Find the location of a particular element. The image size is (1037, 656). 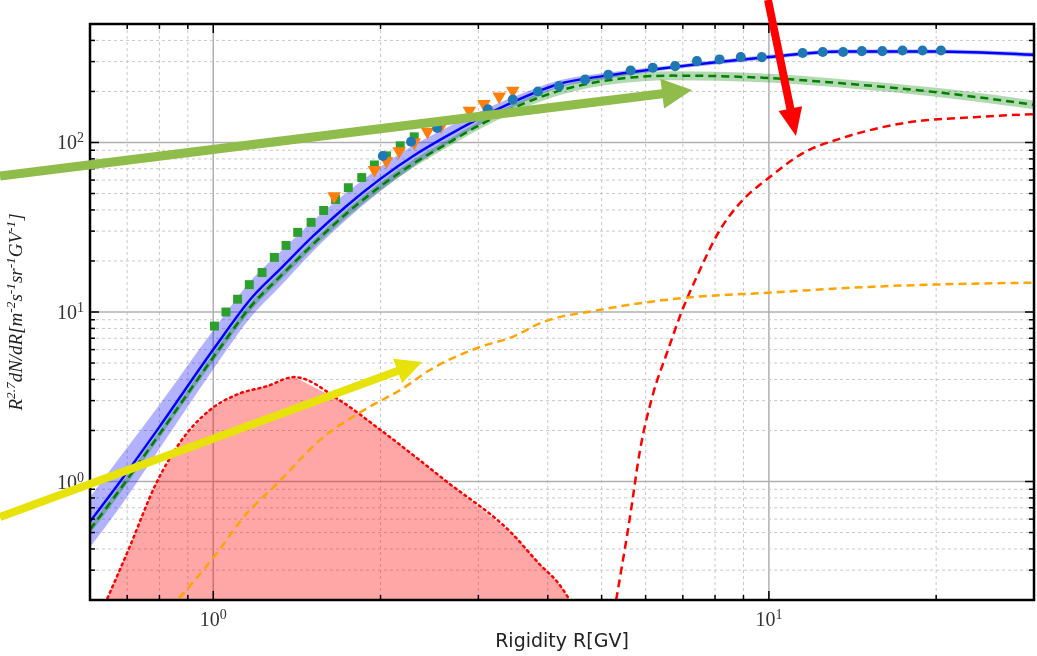

y-tick-label: 10$^{2}$ is located at coordinates (70, 141).